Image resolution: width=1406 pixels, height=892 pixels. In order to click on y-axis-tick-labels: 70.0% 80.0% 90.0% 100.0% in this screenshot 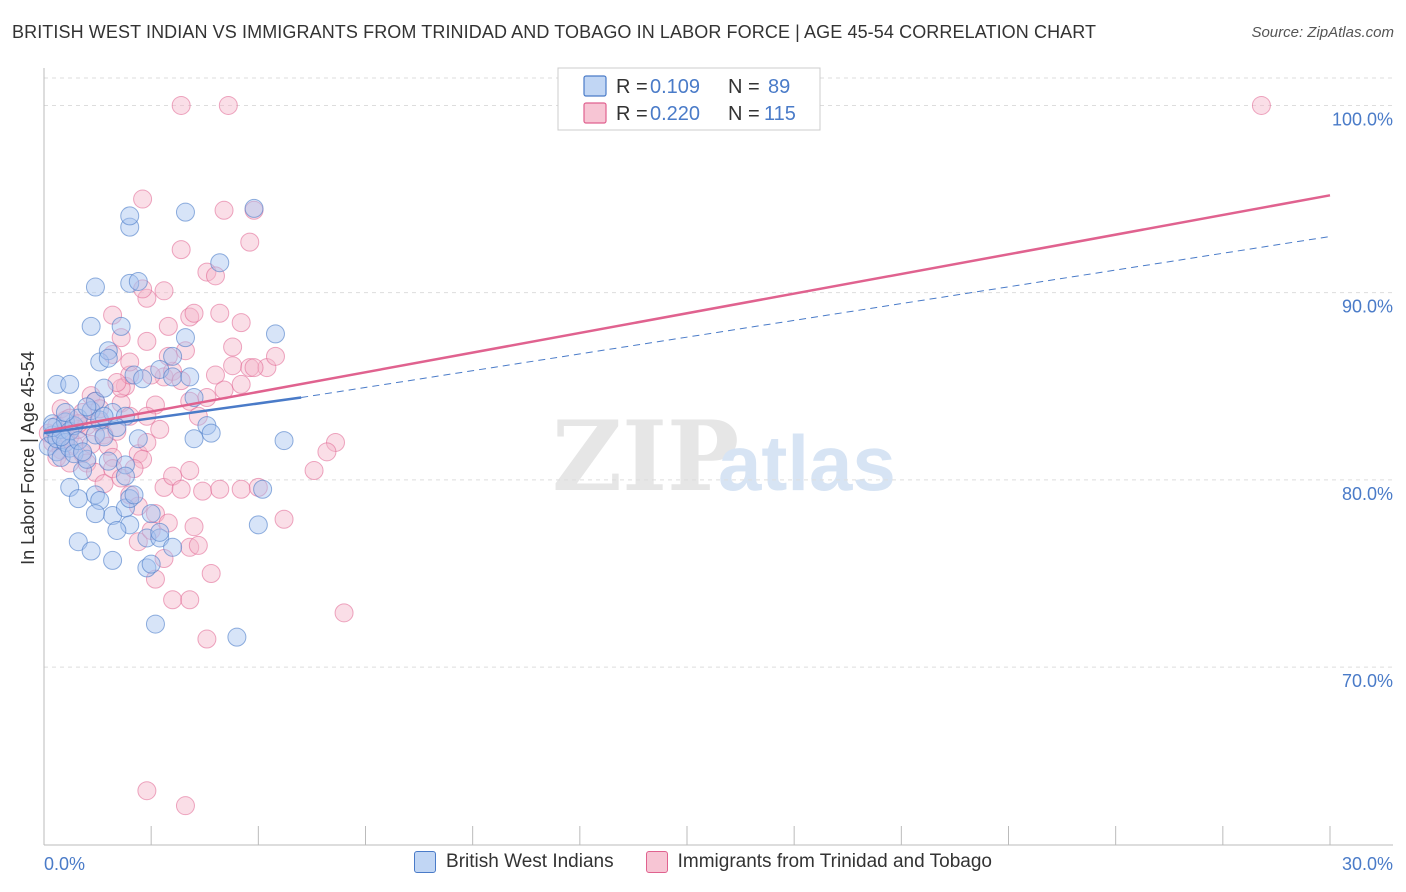, I will do `click(1362, 400)`.